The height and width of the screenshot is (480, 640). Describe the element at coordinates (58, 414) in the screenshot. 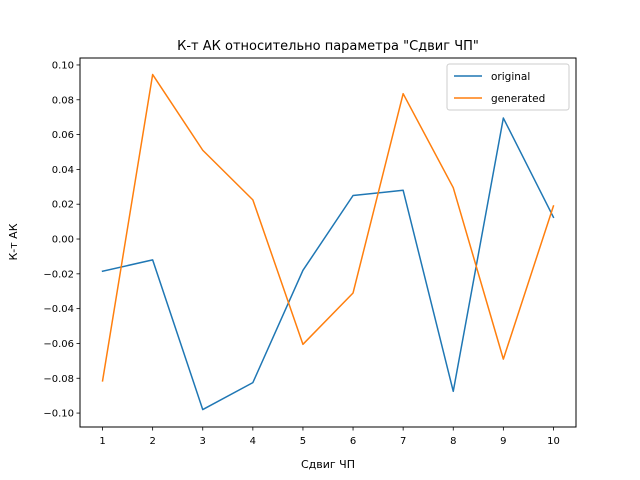

I see `y-tick-label: −0.10` at that location.